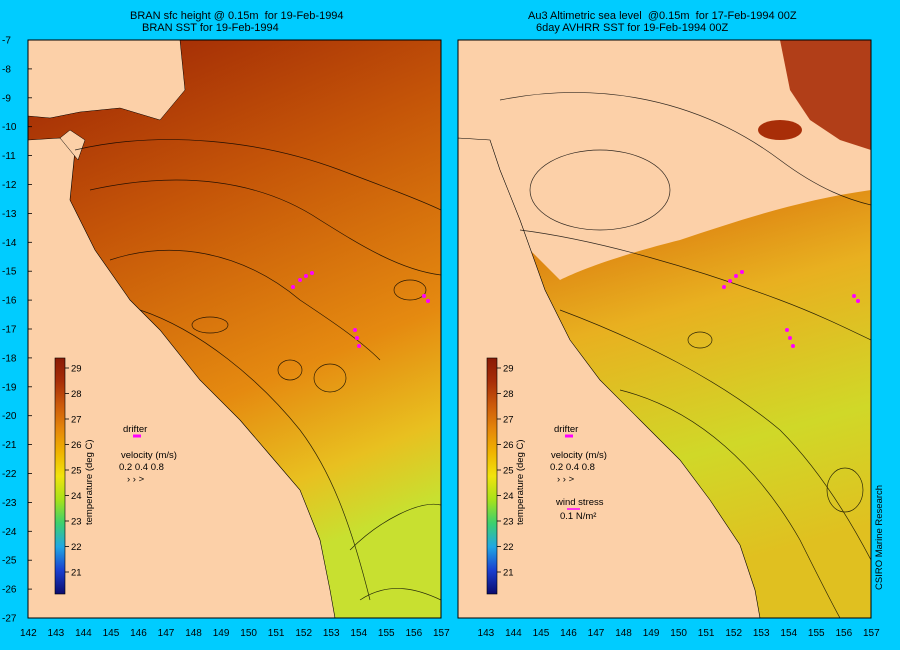 This screenshot has width=900, height=650. Describe the element at coordinates (141, 467) in the screenshot. I see `left-velocity-scale: 0.2 0.4 0.8` at that location.